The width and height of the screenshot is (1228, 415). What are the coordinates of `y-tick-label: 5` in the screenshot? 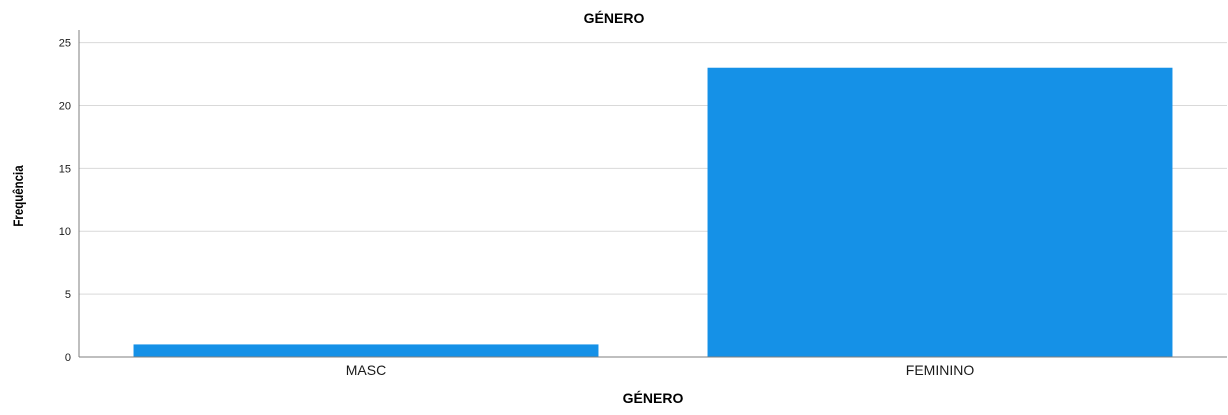 It's located at (68, 295).